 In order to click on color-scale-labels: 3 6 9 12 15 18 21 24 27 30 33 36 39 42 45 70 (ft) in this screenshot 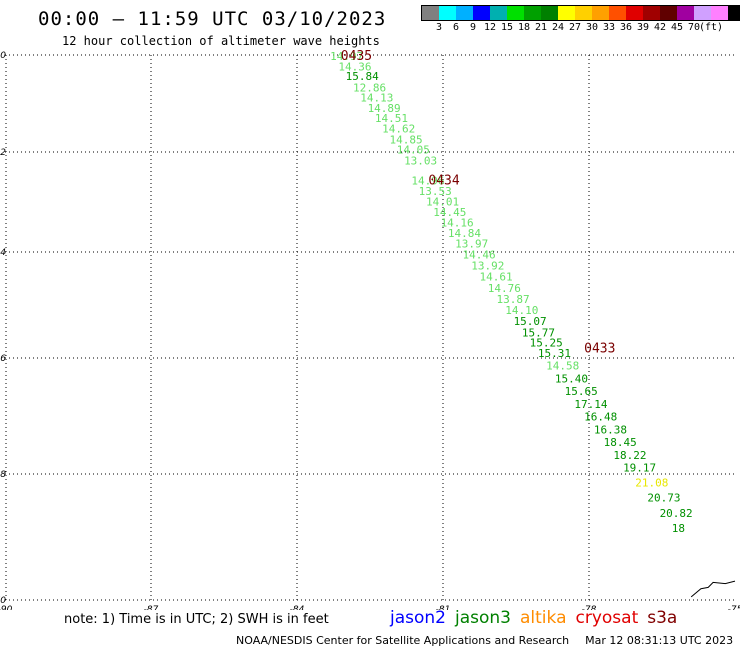, I will do `click(580, 28)`.